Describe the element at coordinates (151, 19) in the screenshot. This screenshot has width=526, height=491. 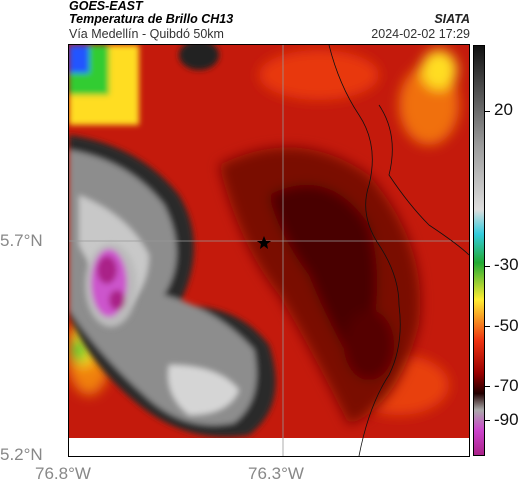
I see `product-title: Temperatura de Brillo CH13` at that location.